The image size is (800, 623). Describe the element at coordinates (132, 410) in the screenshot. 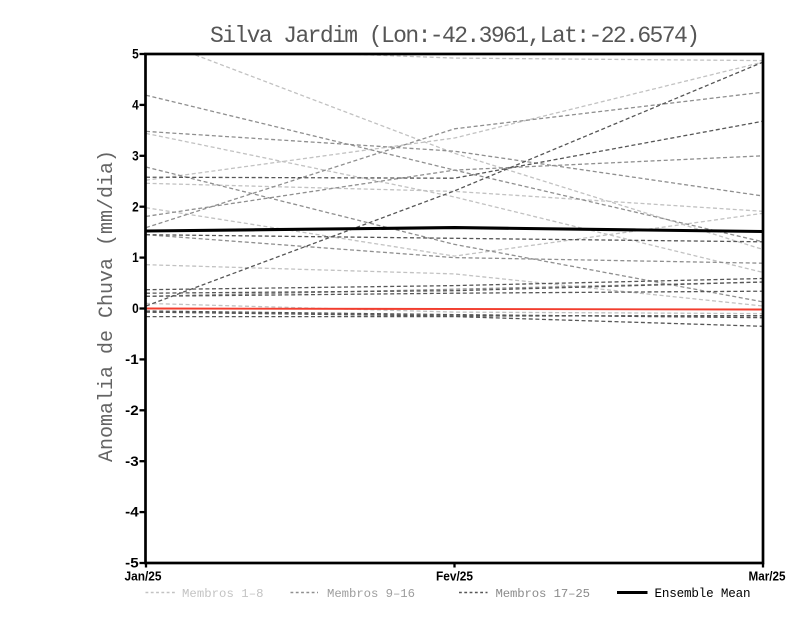

I see `svg-text: -2` at that location.